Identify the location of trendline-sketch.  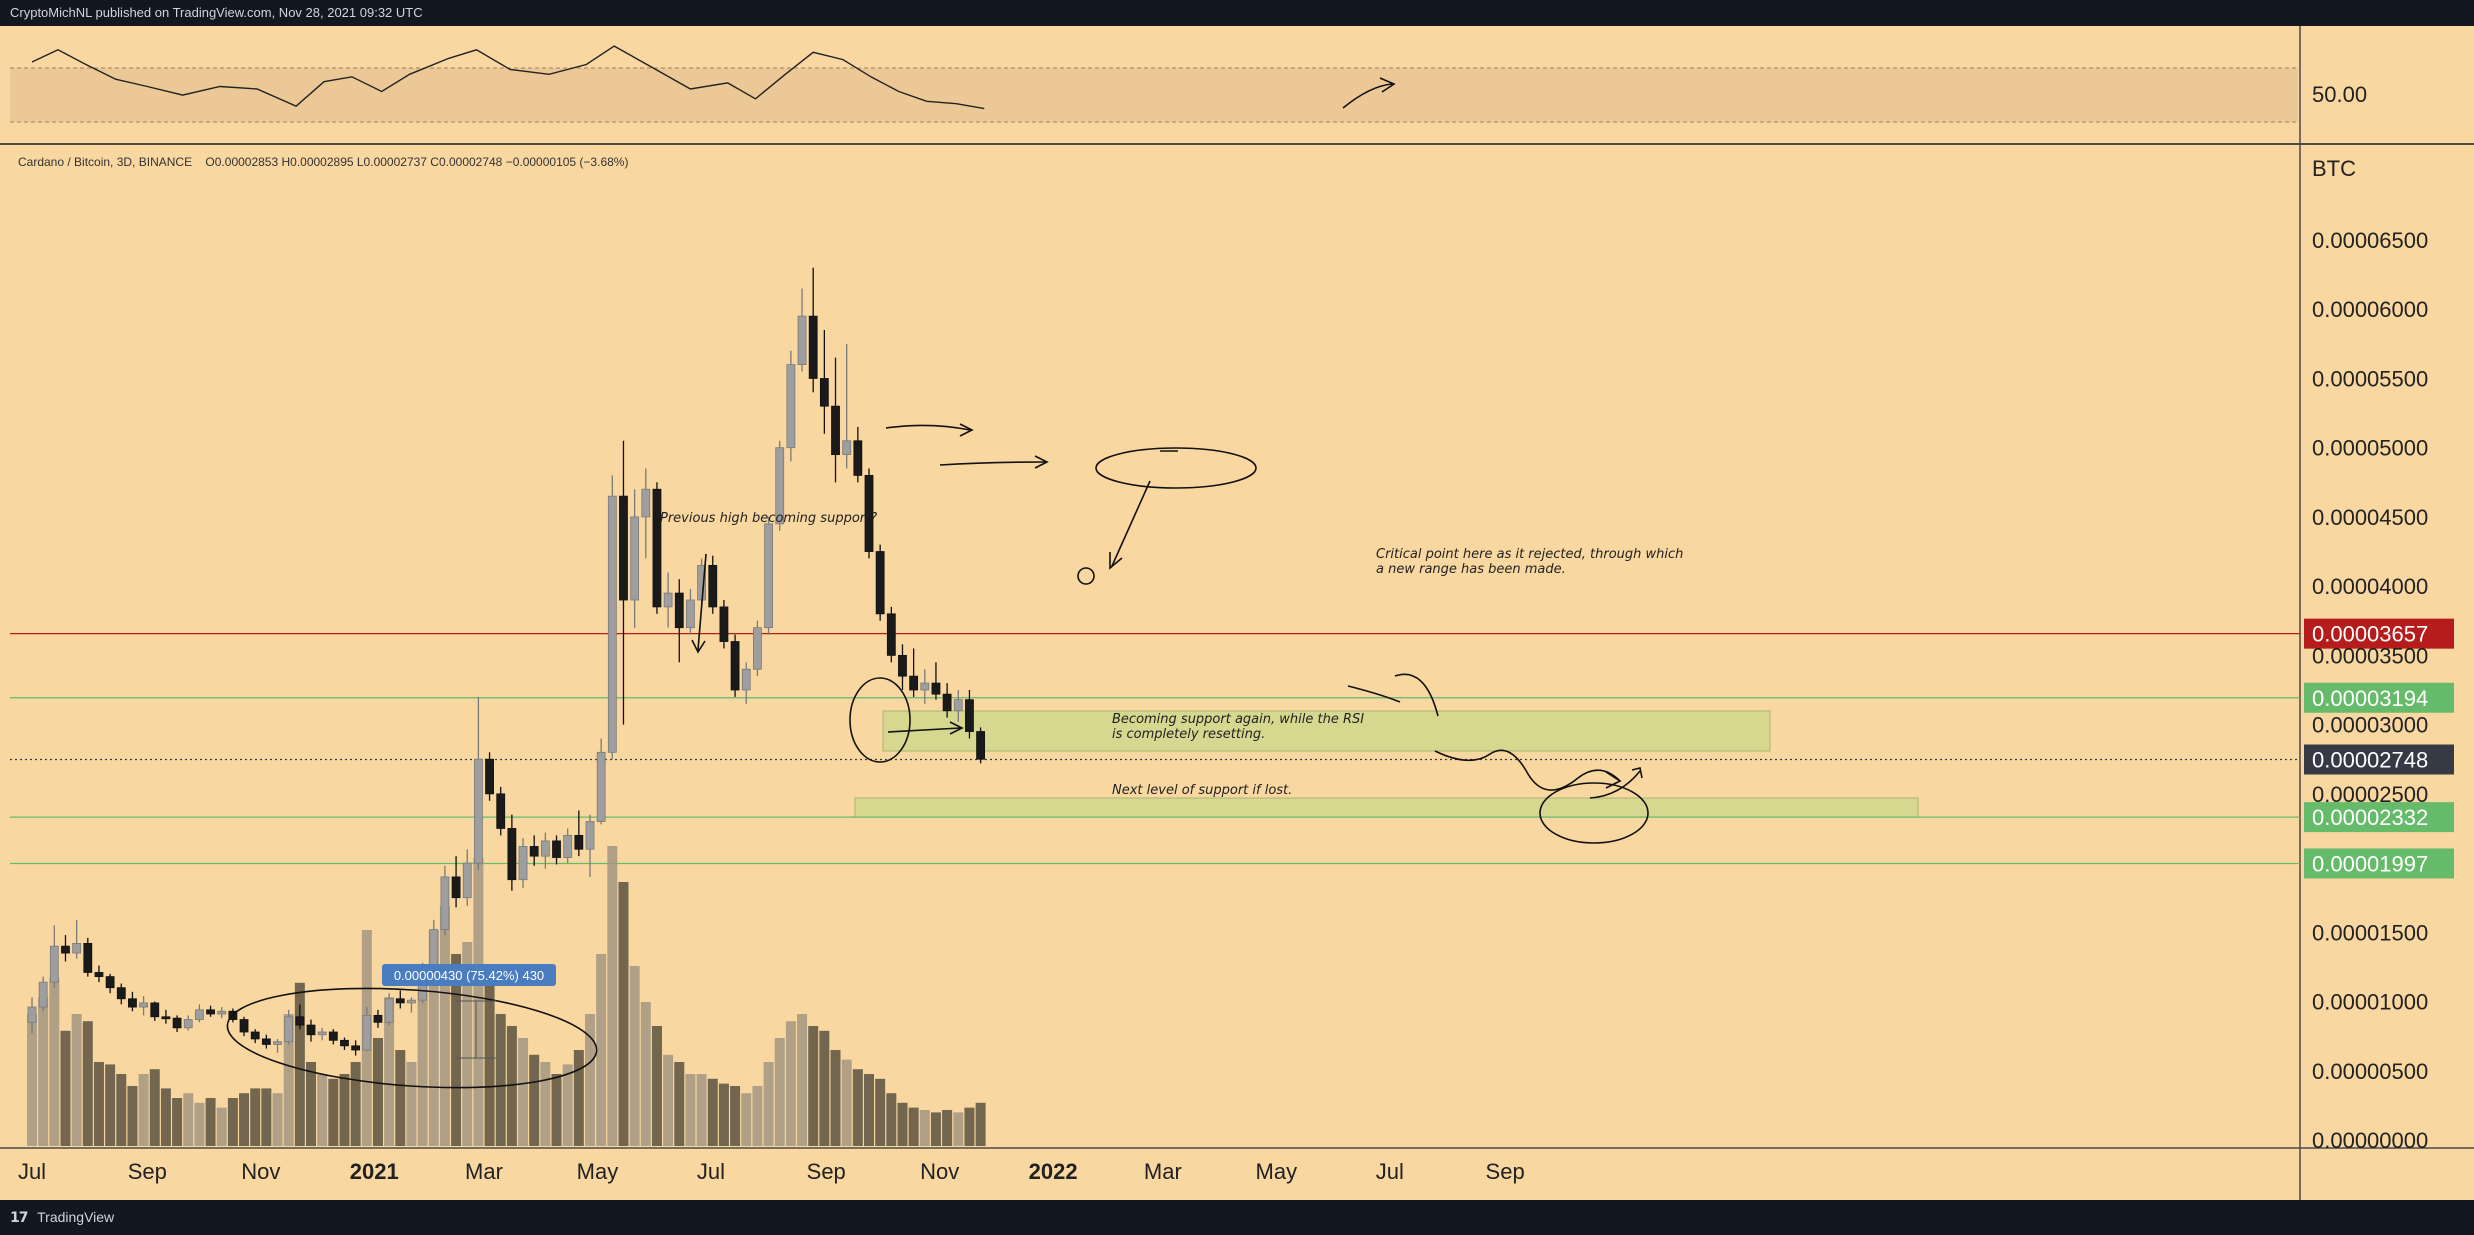
(1374, 694).